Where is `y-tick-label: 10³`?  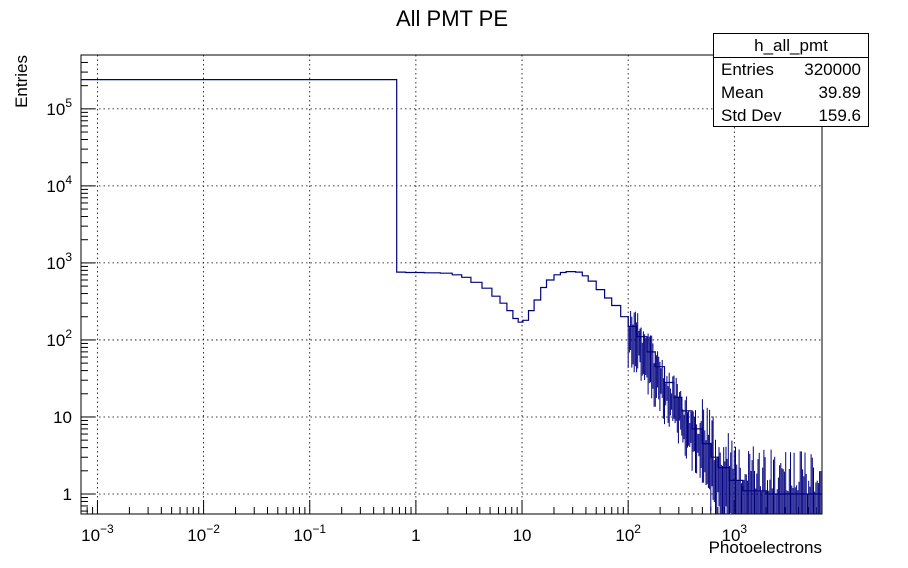
y-tick-label: 10³ is located at coordinates (59, 261).